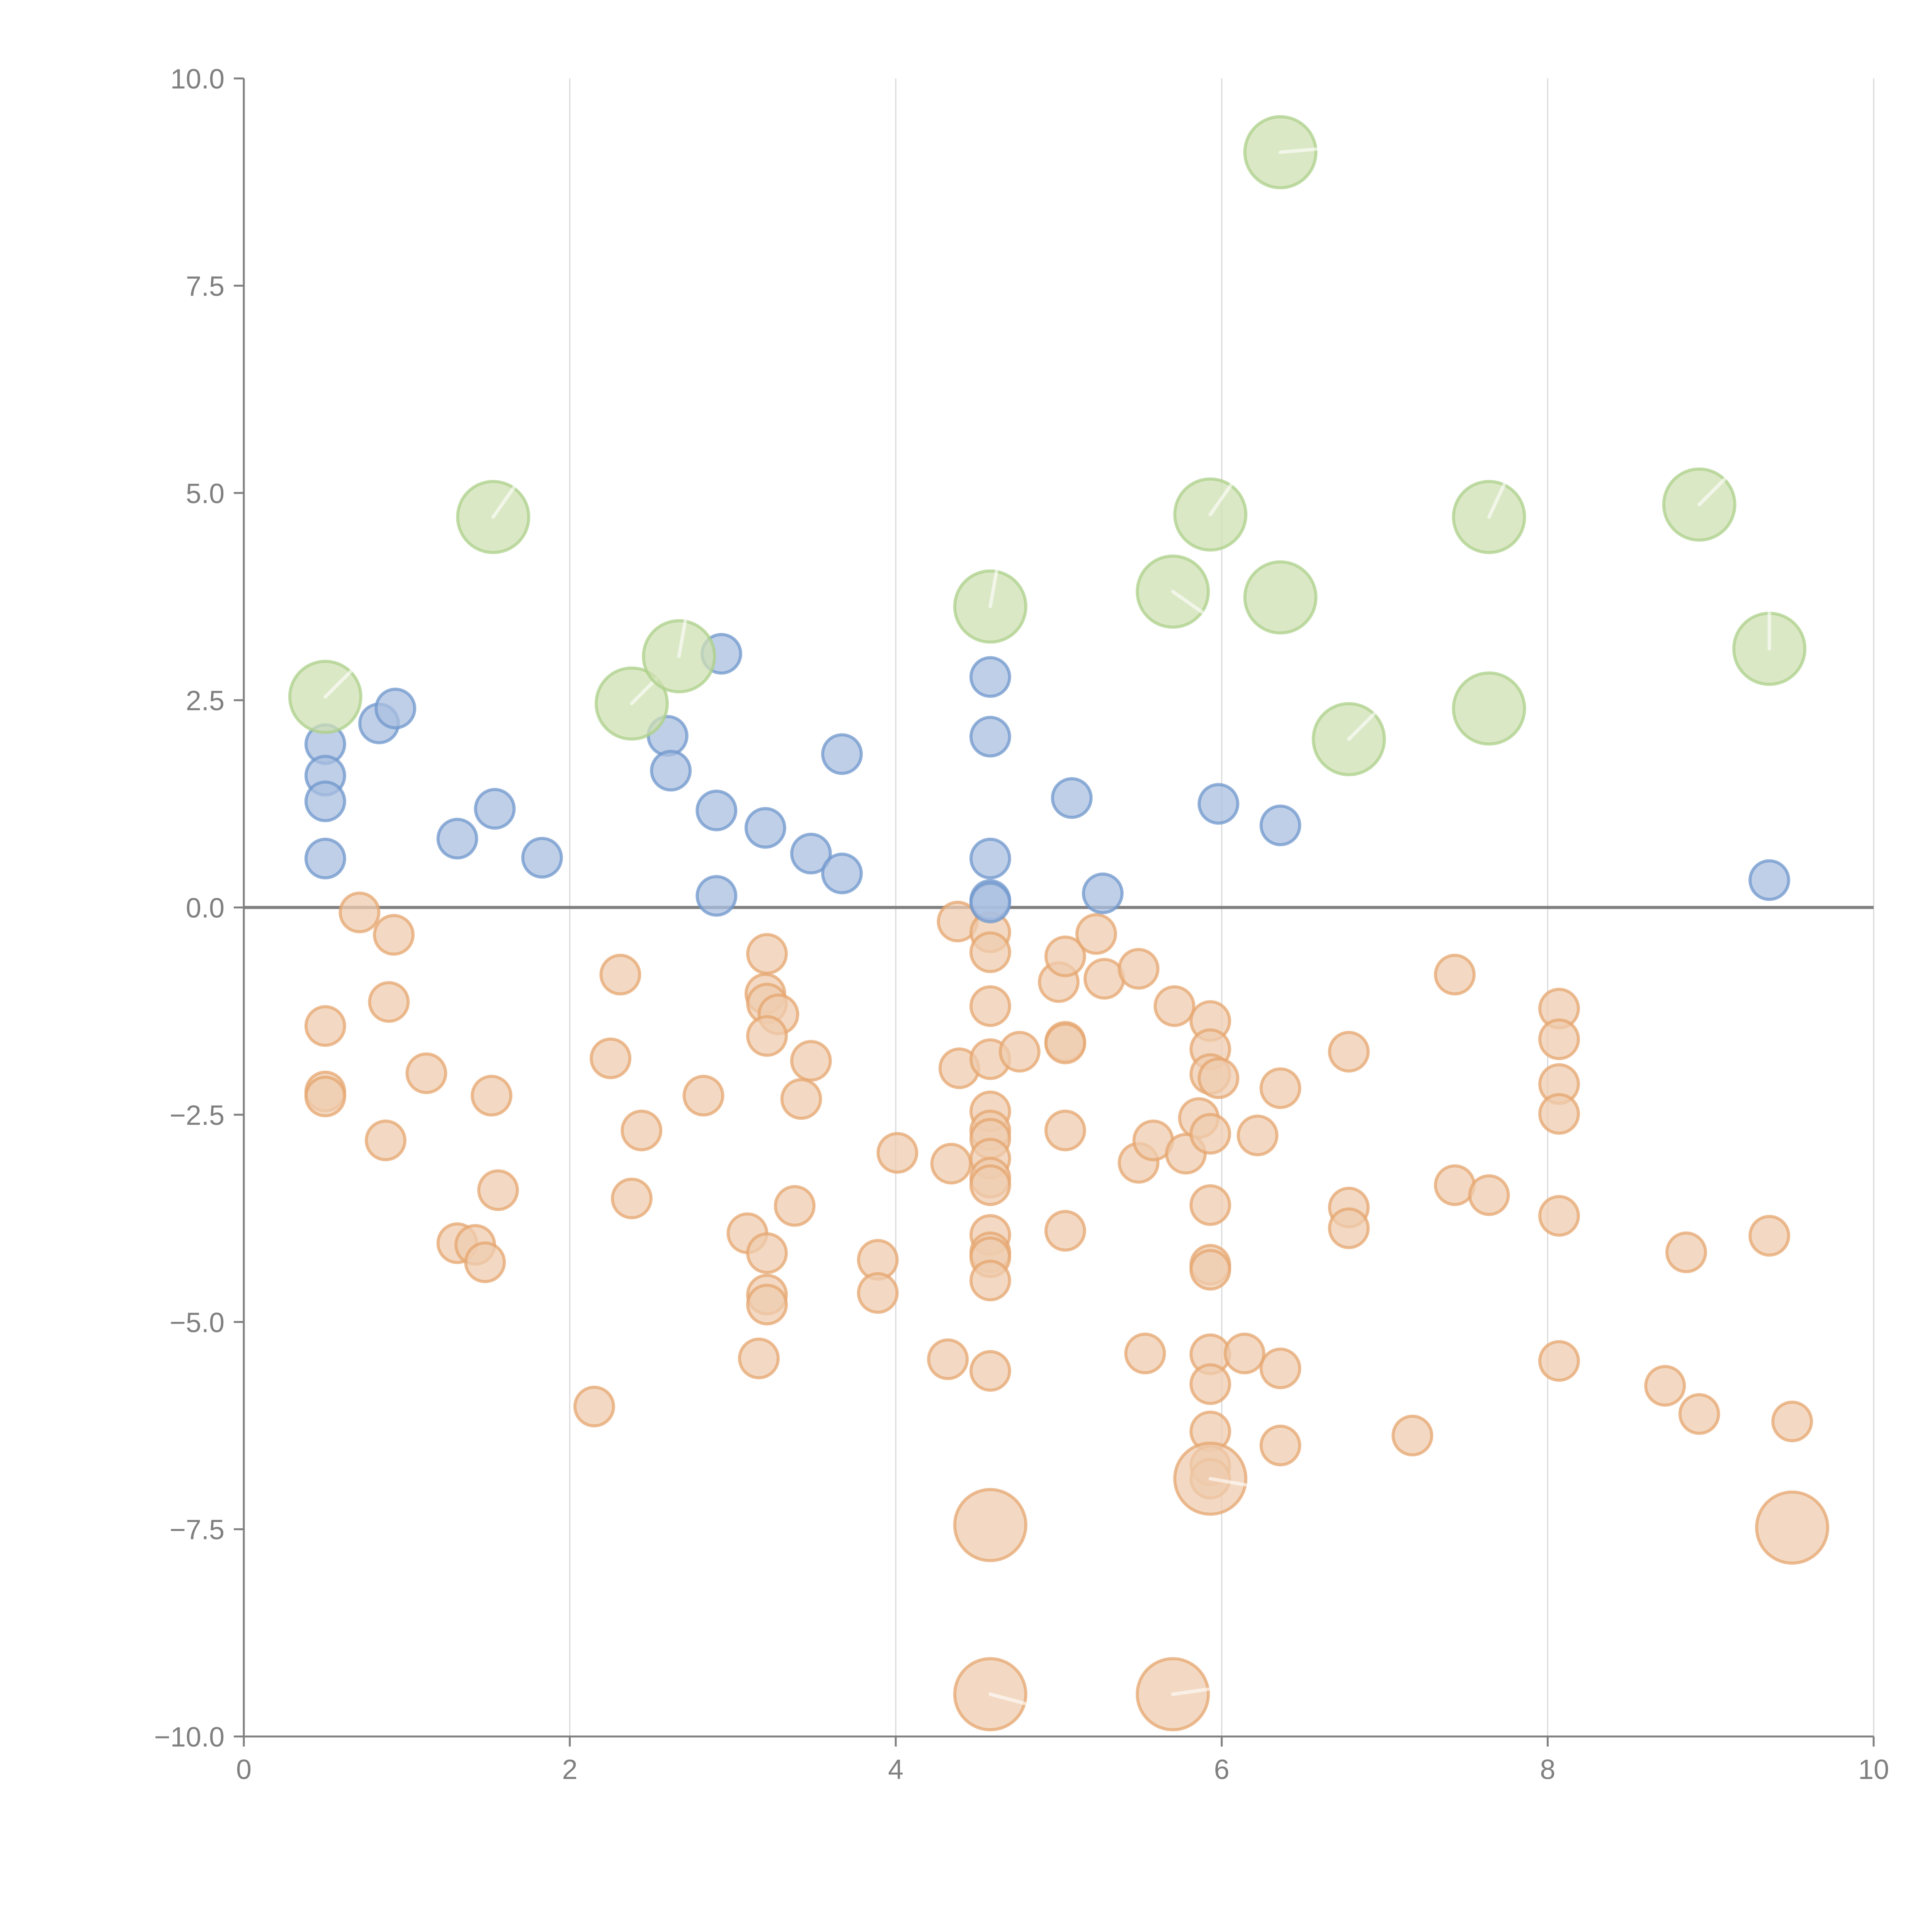 This screenshot has height=1932, width=1932. Describe the element at coordinates (205, 287) in the screenshot. I see `y-tick-label: 7.5` at that location.